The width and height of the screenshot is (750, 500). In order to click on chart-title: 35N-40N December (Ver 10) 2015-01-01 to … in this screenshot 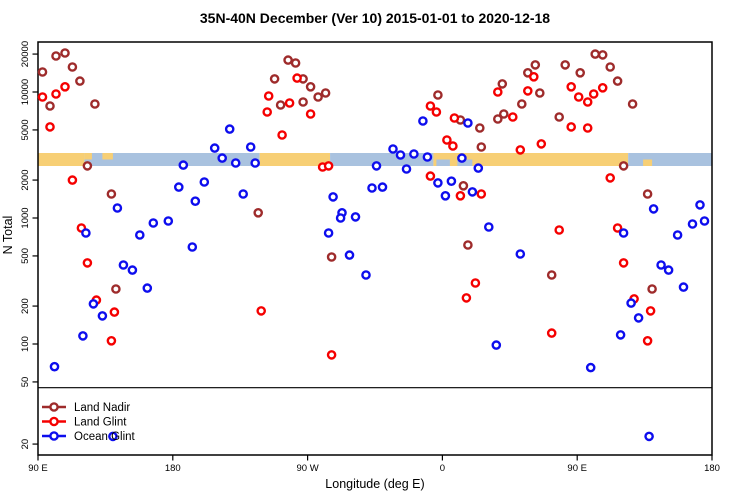, I will do `click(375, 18)`.